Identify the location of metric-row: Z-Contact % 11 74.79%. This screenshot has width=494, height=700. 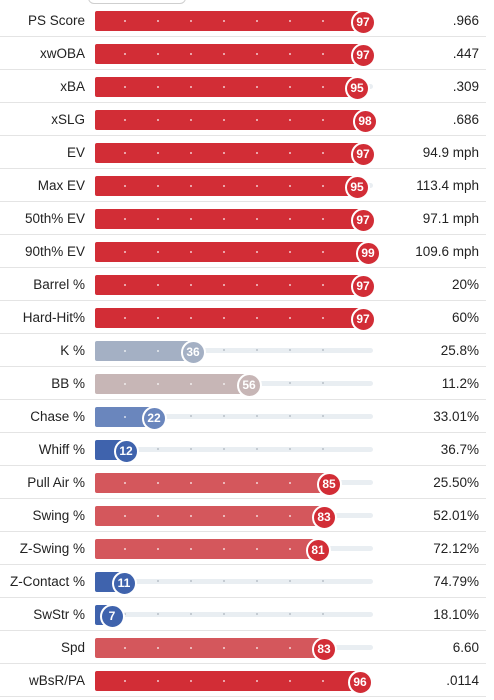
(243, 581).